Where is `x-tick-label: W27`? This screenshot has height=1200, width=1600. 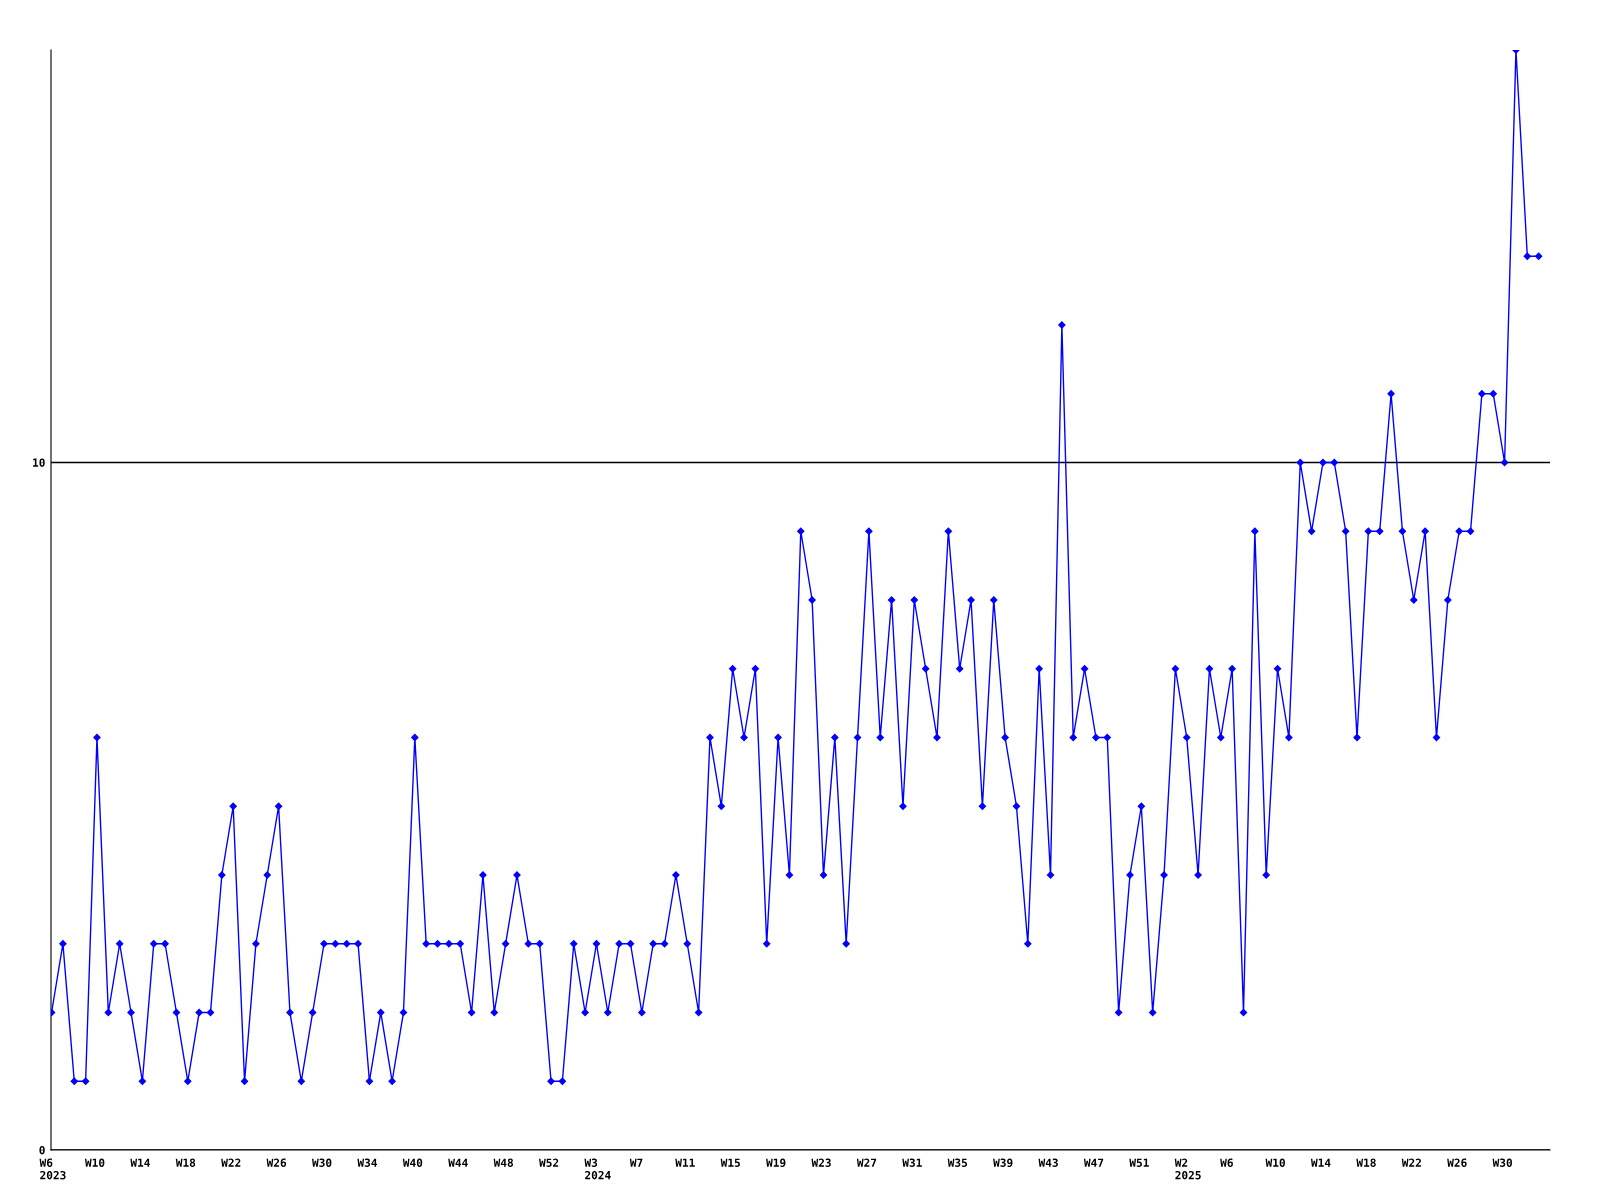
x-tick-label: W27 is located at coordinates (866, 1162).